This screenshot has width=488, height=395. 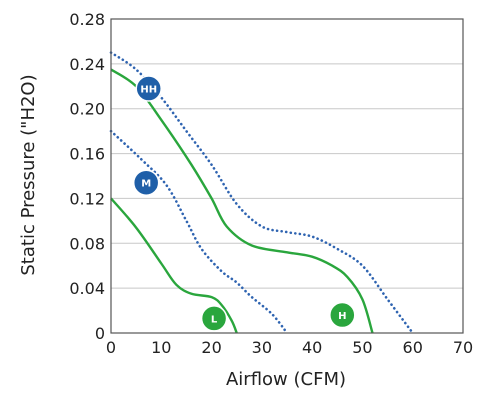 I want to click on marker-label: M, so click(x=146, y=184).